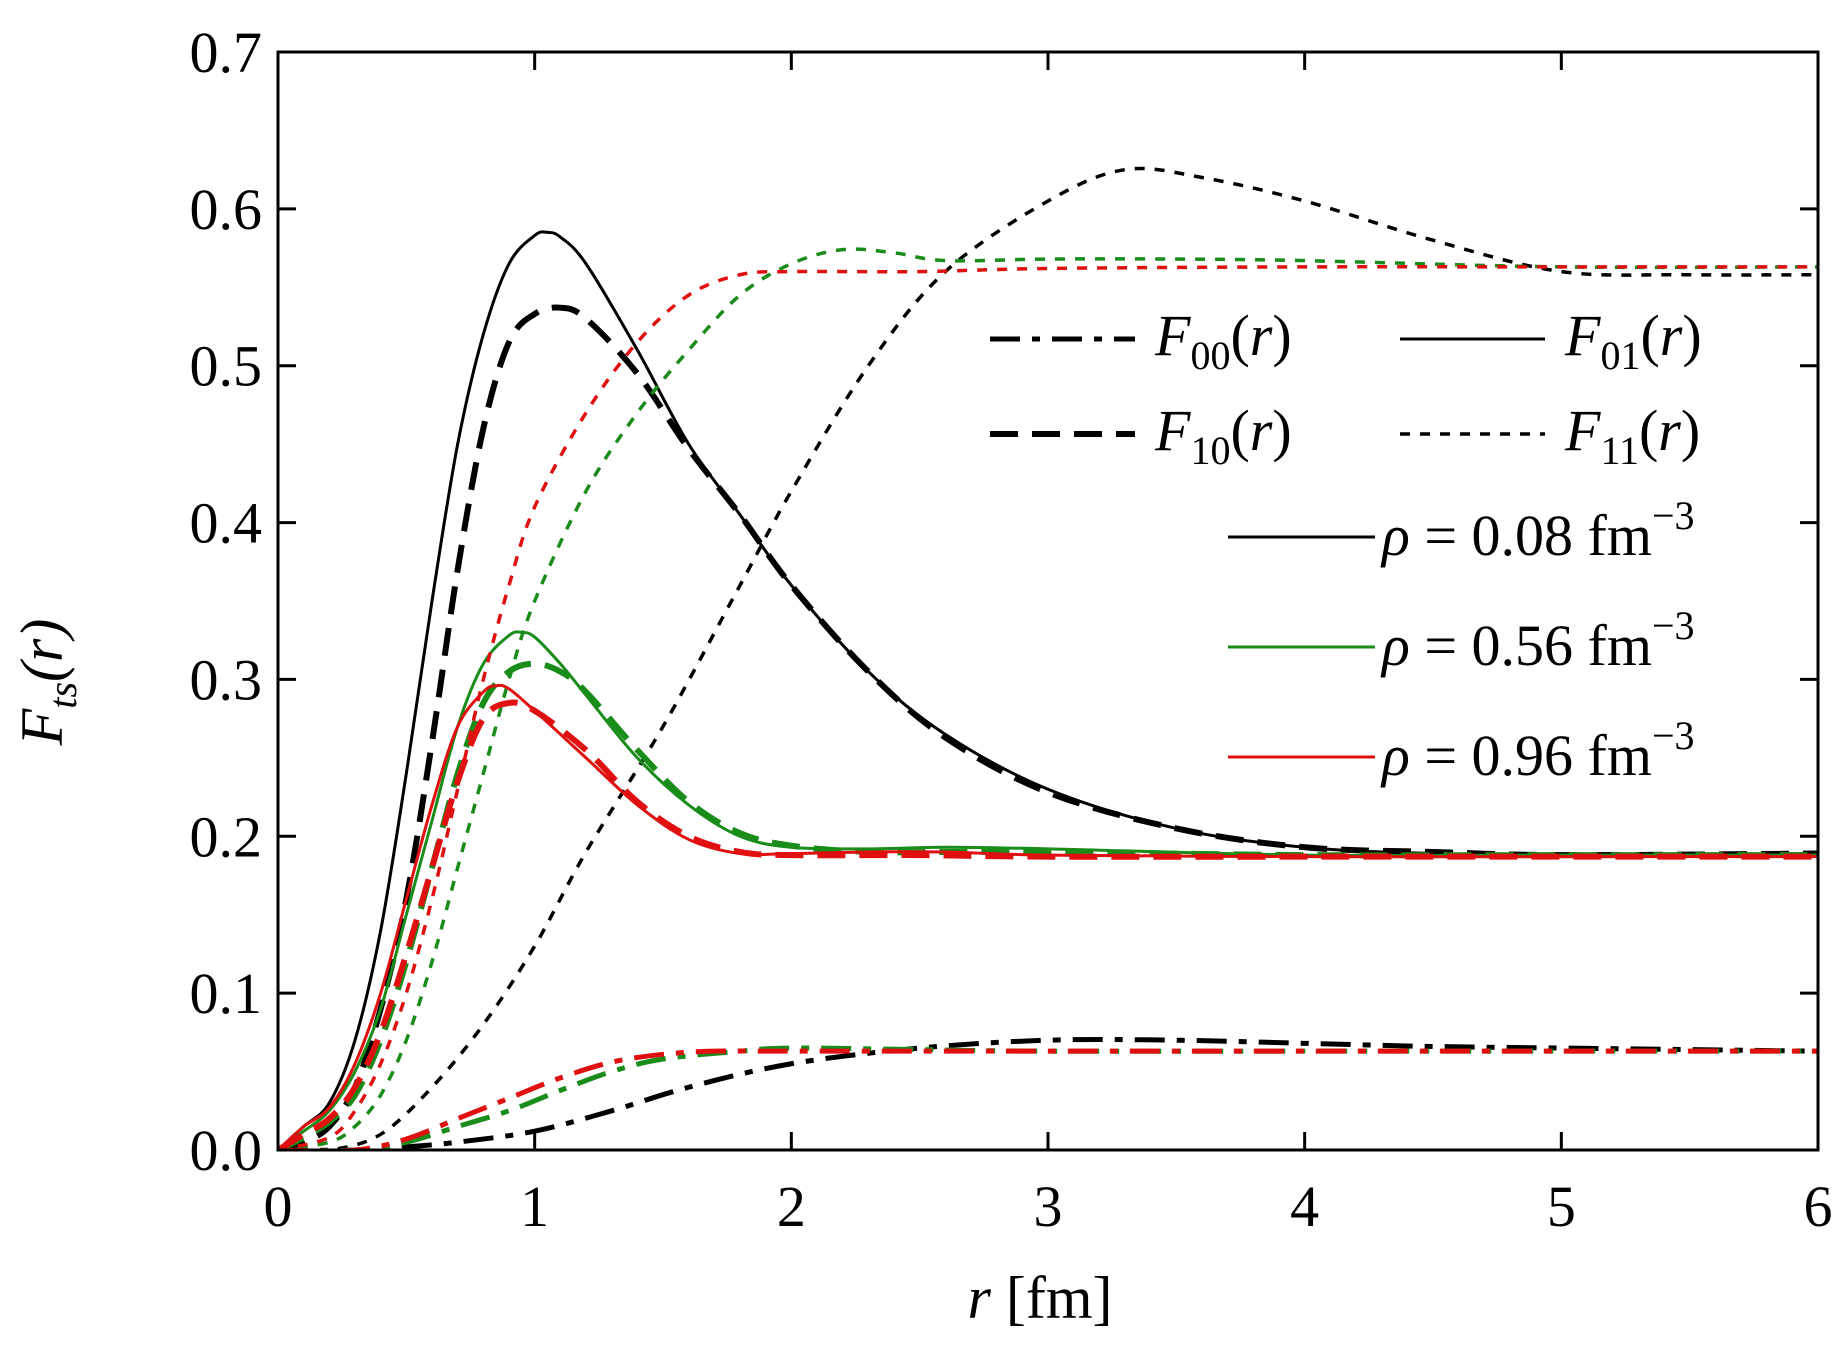  I want to click on y-tick-label: 0.5, so click(226, 366).